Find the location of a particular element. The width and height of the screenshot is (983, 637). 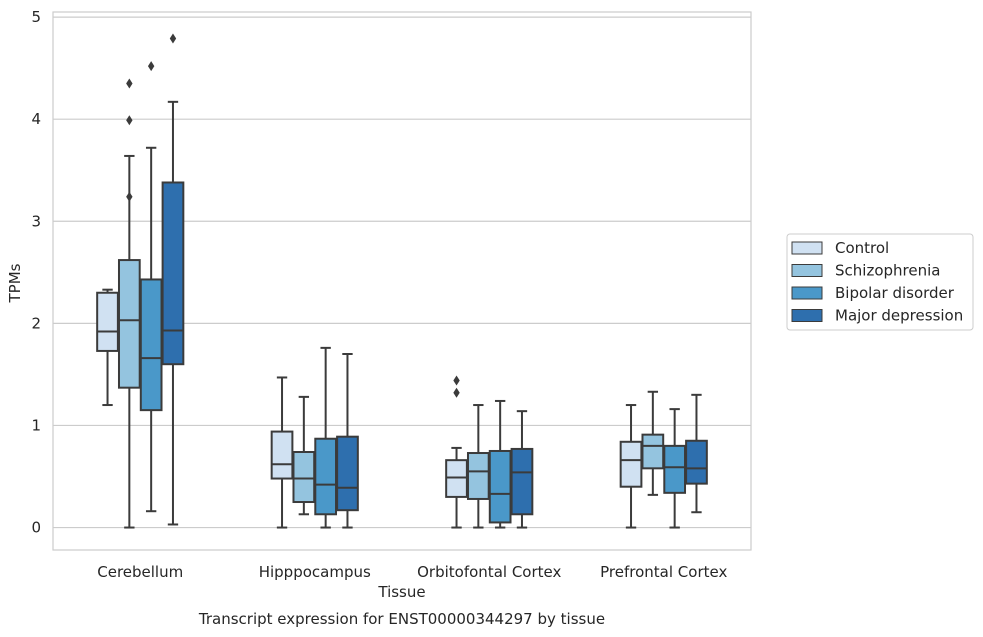

legend-frame is located at coordinates (880, 282).